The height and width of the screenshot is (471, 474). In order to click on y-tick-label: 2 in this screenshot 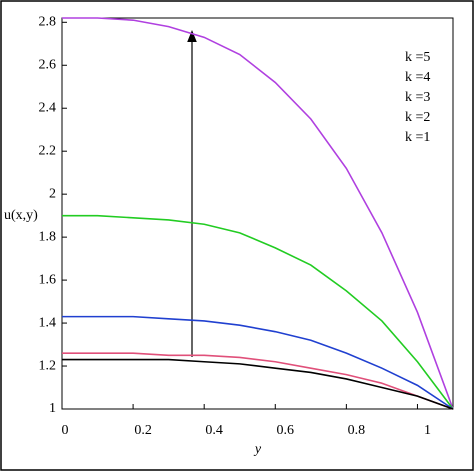, I will do `click(52, 193)`.